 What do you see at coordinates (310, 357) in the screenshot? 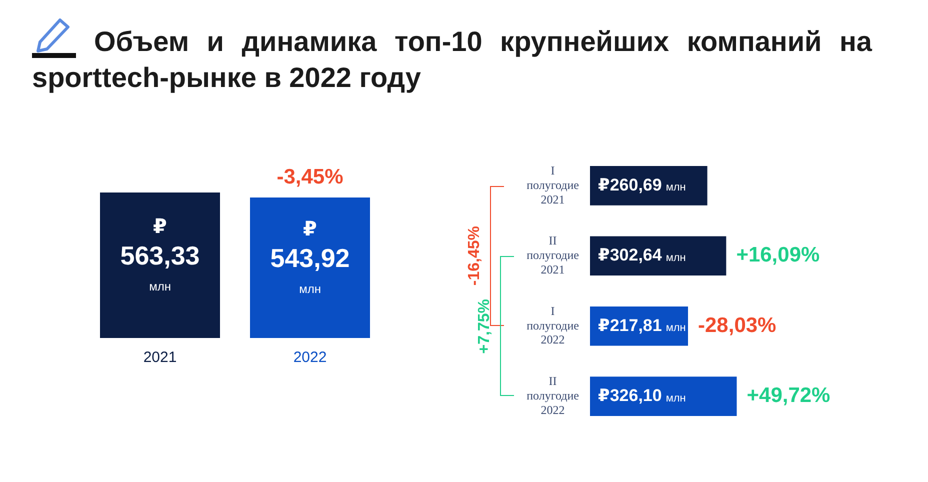
I see `x-tick-label: 2022` at bounding box center [310, 357].